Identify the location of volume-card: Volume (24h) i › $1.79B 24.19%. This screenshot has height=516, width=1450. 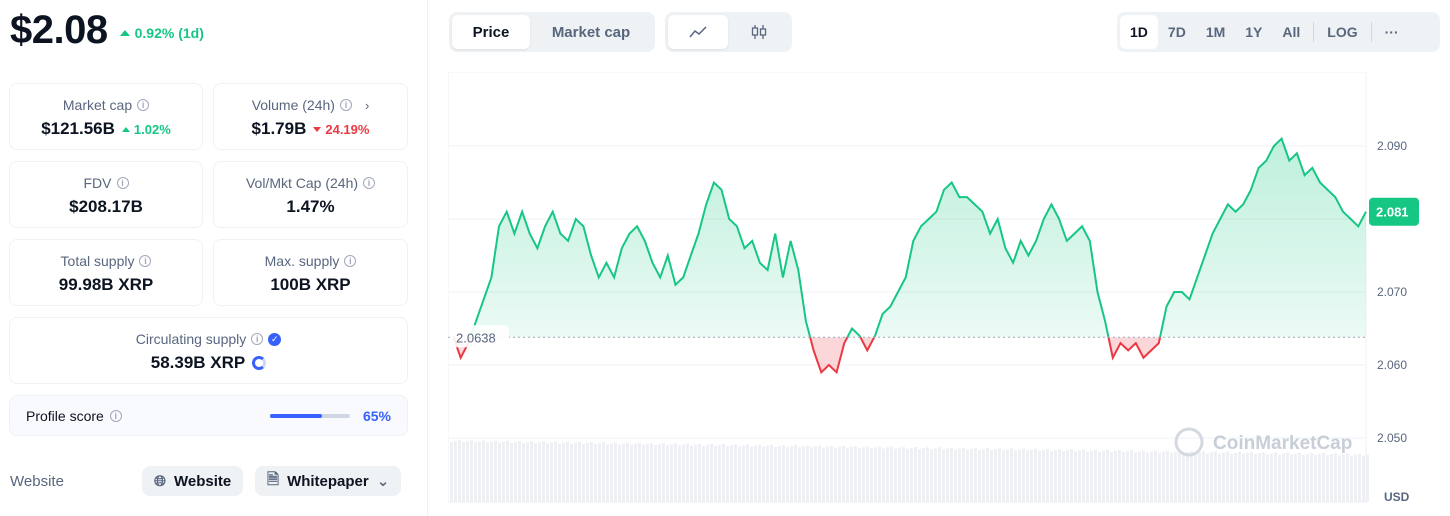
(310, 116).